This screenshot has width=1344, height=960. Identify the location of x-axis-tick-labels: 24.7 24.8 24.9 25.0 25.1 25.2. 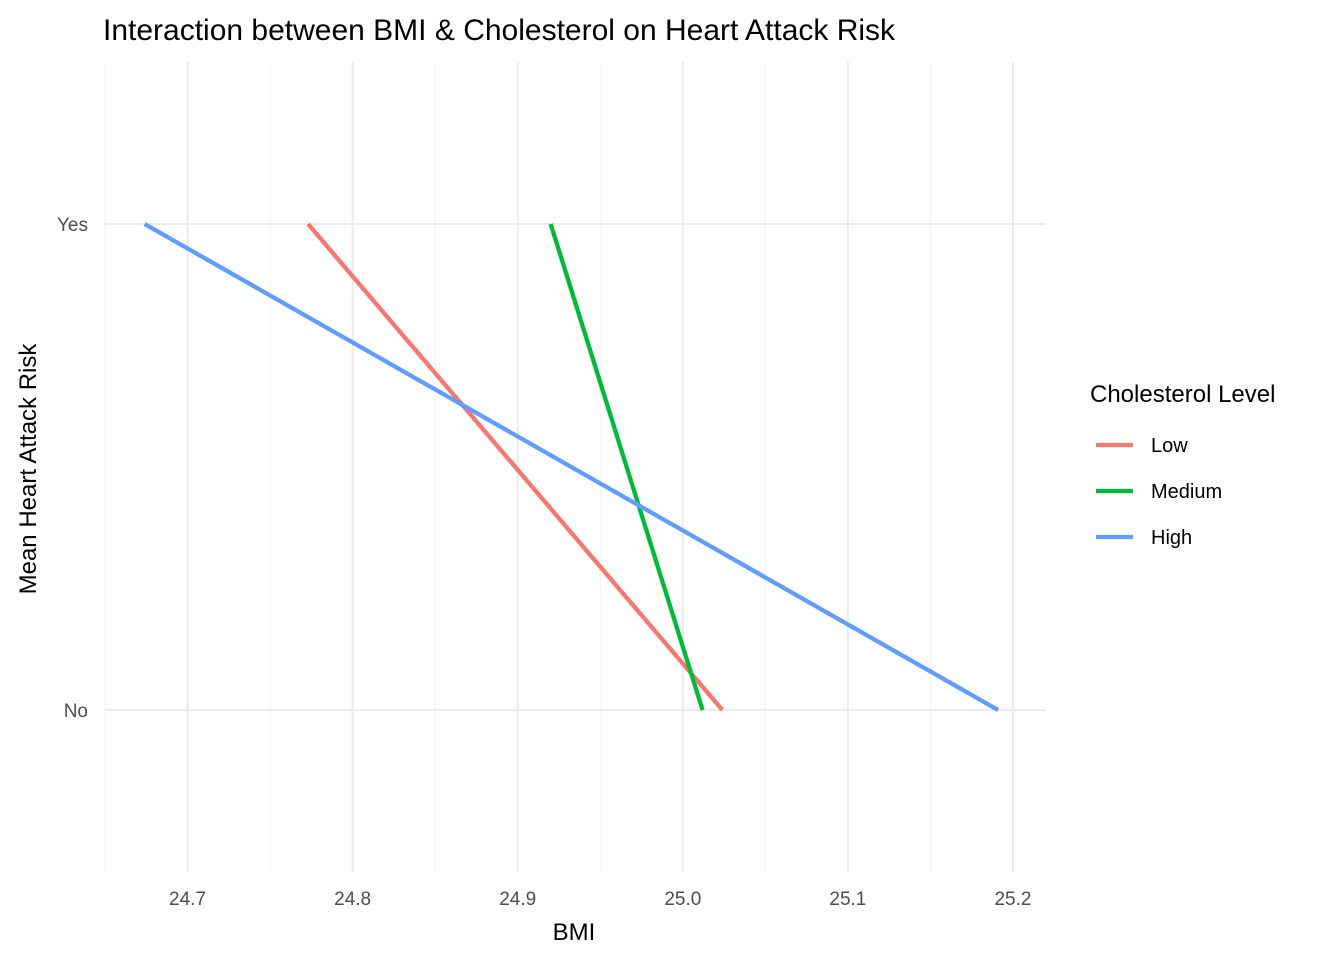
(600, 899).